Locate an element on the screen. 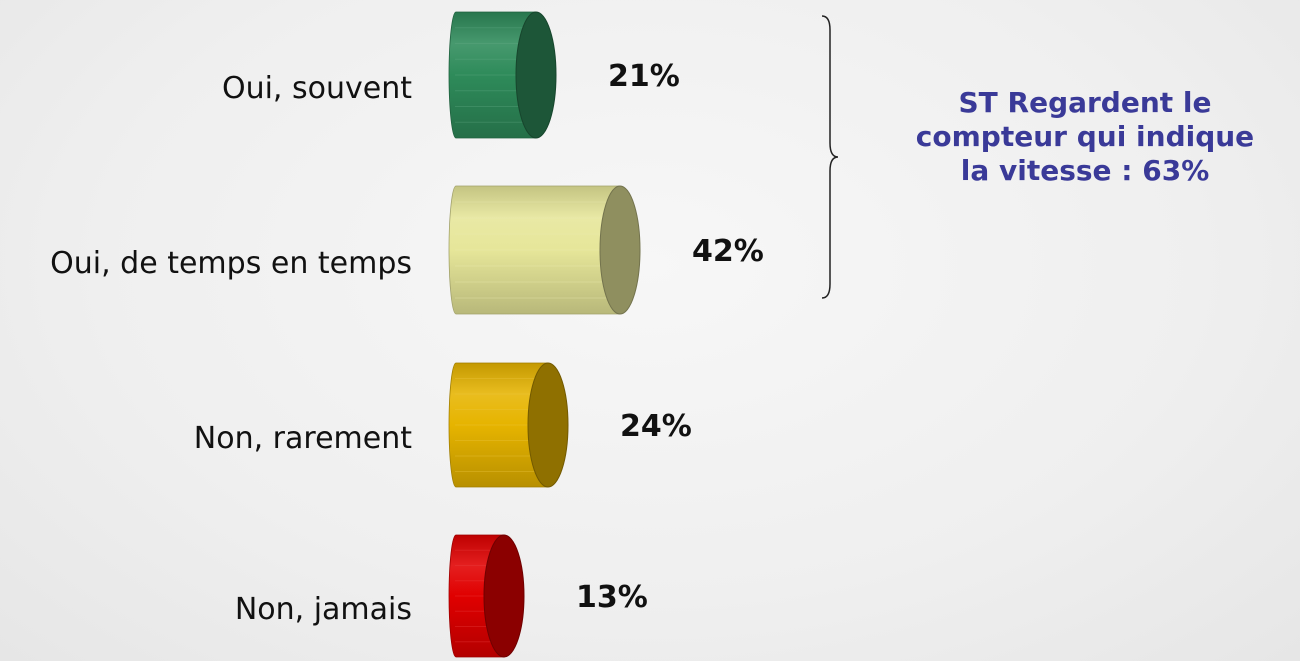  annotation-line-3: la vitesse : 63% is located at coordinates (1085, 170).